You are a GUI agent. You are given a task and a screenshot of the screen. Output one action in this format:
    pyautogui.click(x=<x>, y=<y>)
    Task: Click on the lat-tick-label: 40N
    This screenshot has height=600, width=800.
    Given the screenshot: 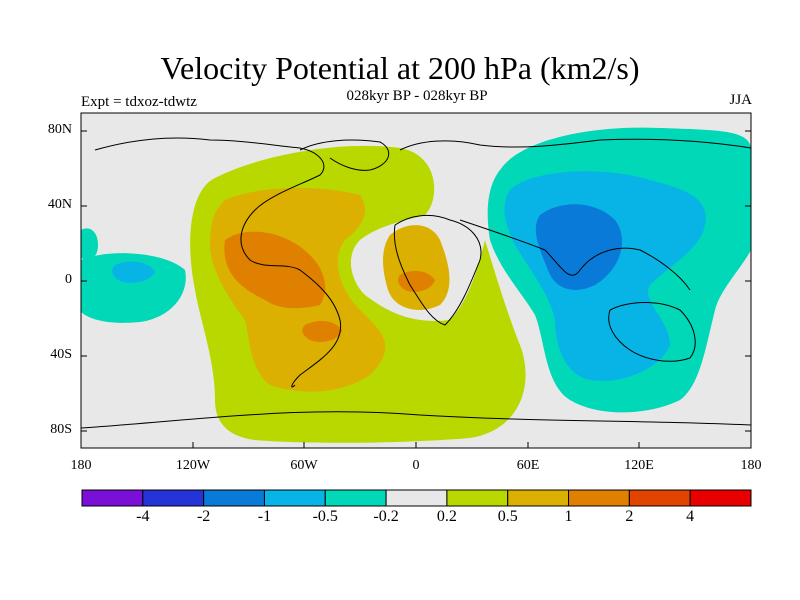 What is the action you would take?
    pyautogui.click(x=59, y=204)
    